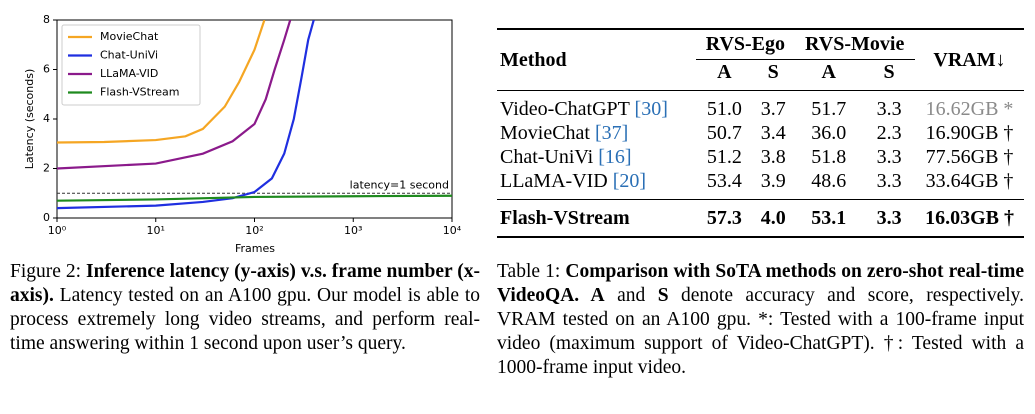  What do you see at coordinates (565, 217) in the screenshot?
I see `method-name: Flash-VStream` at bounding box center [565, 217].